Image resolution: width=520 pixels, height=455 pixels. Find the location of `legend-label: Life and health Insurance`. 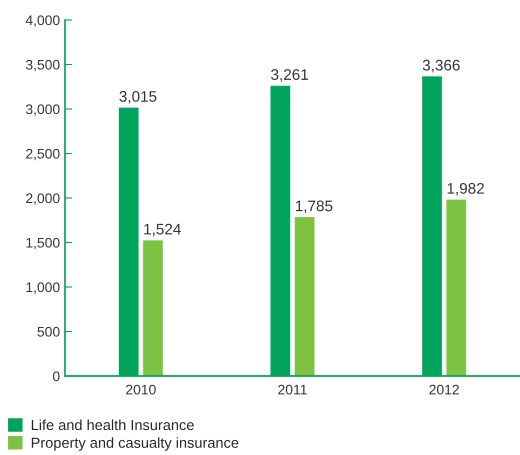

legend-label: Life and health Insurance is located at coordinates (113, 424).